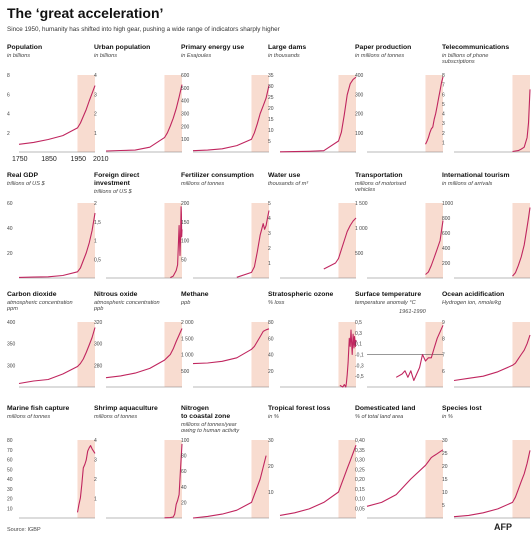 Image resolution: width=531 pixels, height=537 pixels. Describe the element at coordinates (78, 159) in the screenshot. I see `x-tick-label: 1950` at that location.